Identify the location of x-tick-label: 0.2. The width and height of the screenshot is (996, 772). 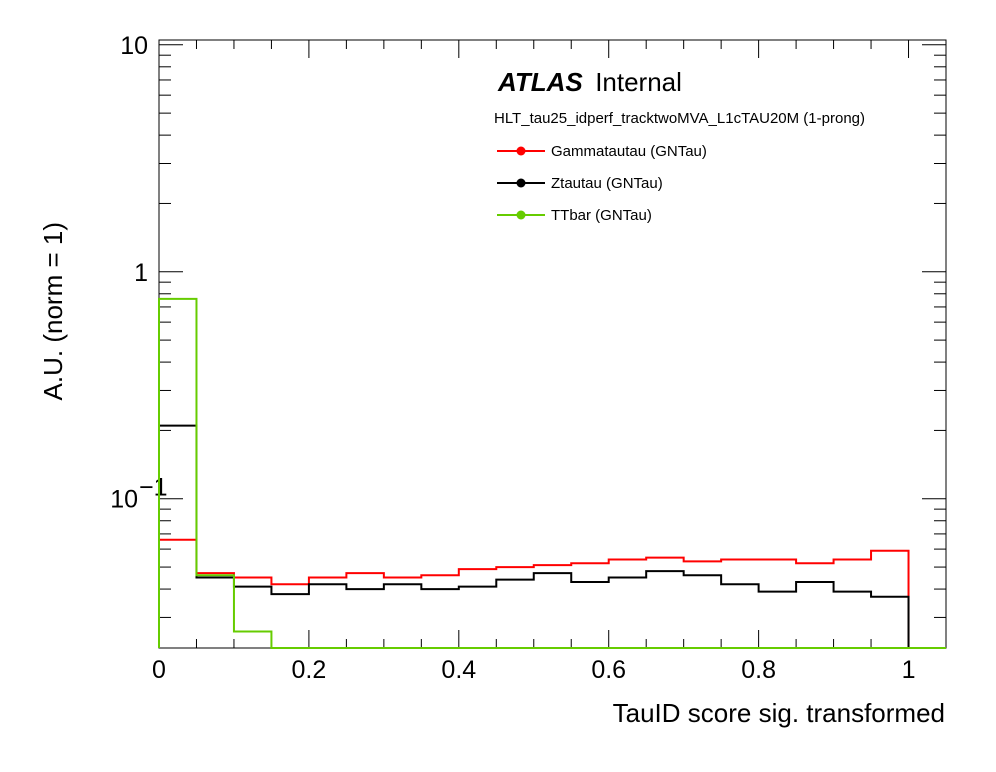
(309, 670).